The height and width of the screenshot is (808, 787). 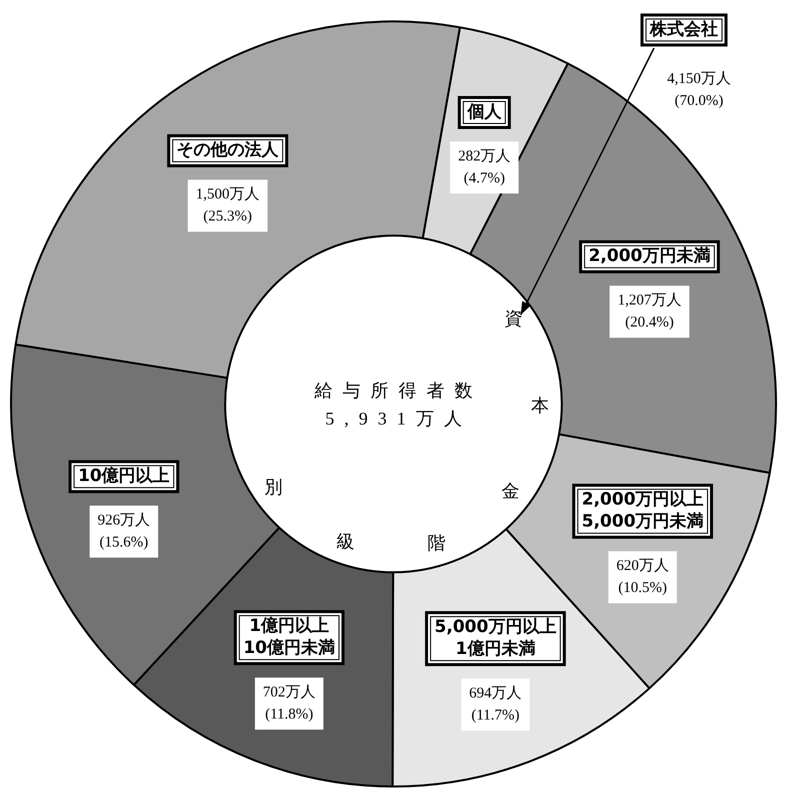 I want to click on slice-label: その他の法人, so click(x=228, y=150).